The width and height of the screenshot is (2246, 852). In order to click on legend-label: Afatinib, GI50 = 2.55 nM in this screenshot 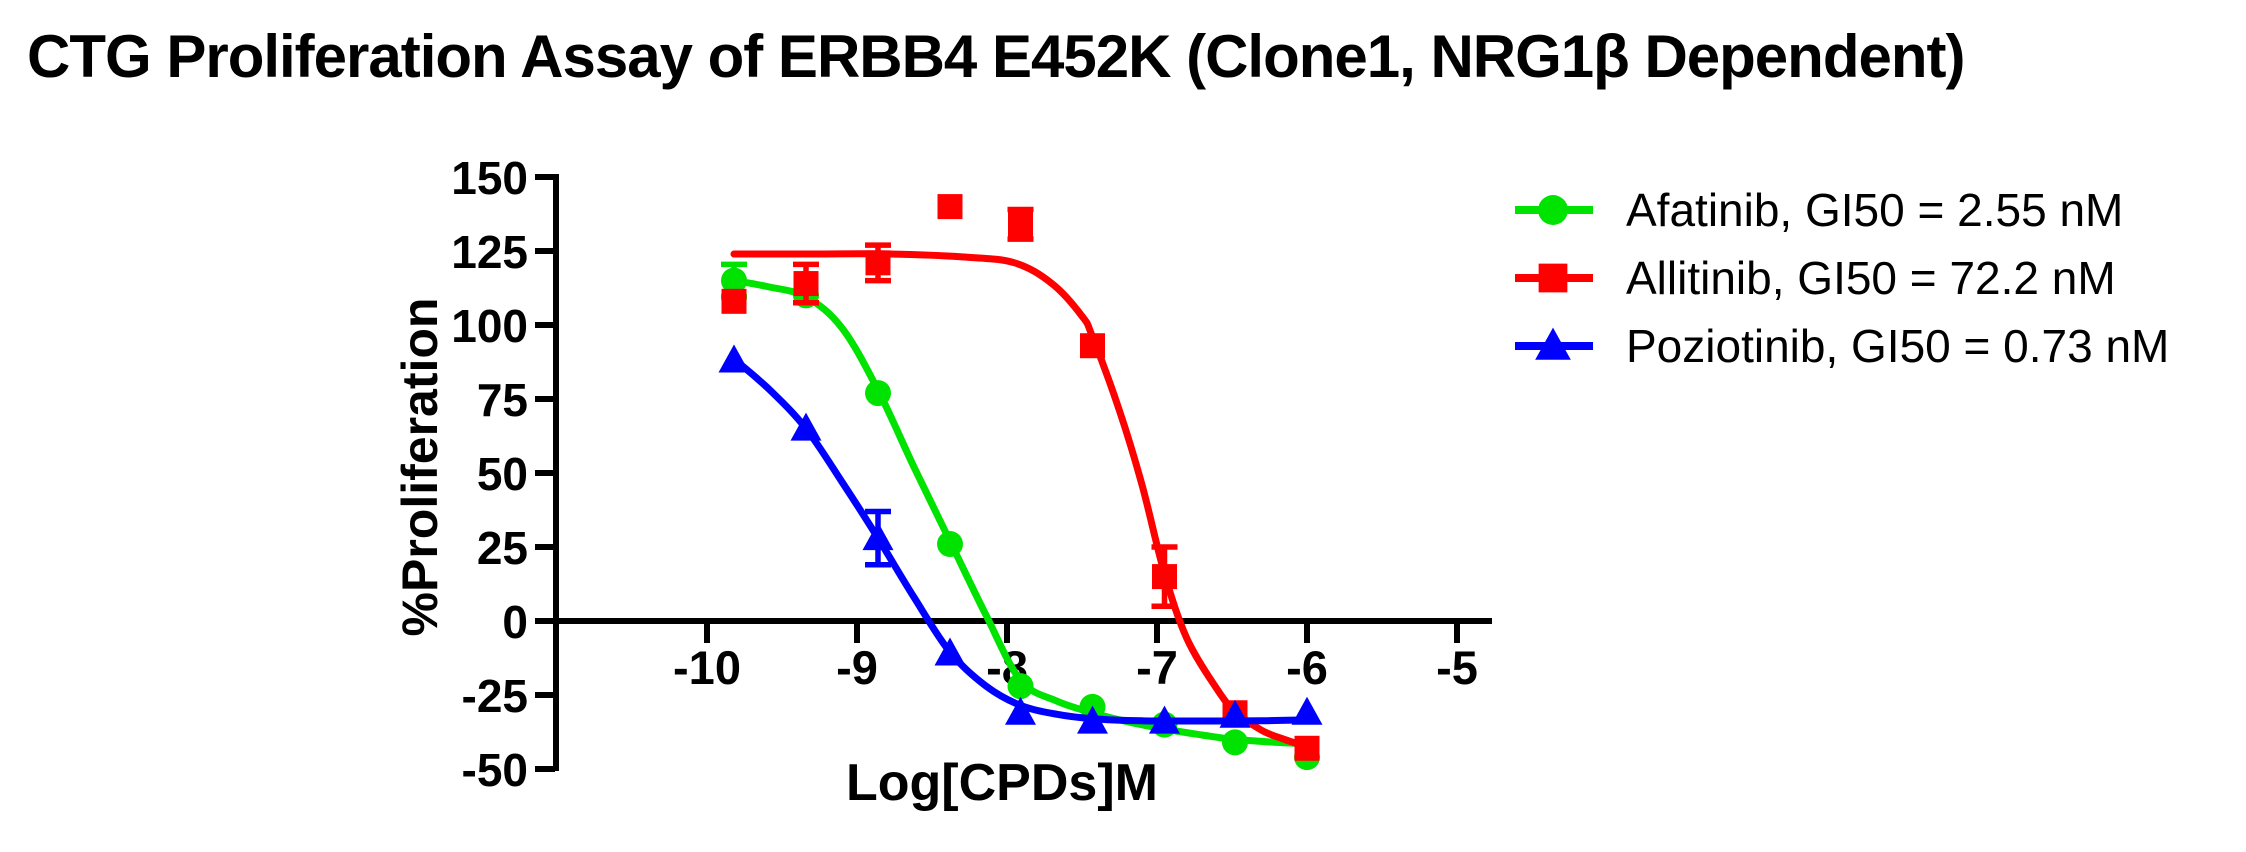, I will do `click(1875, 210)`.